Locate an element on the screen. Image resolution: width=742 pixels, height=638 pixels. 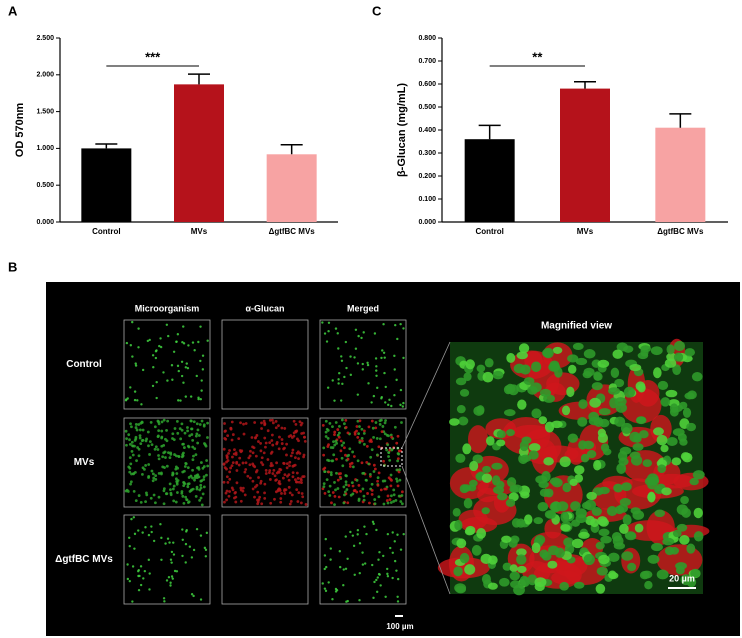
bar is located at coordinates (106, 185).